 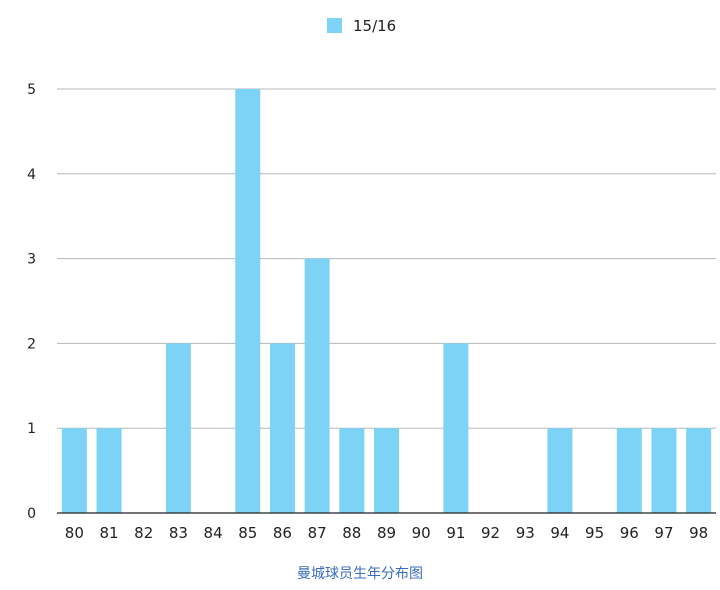 I want to click on y-tick-label: 5, so click(x=31, y=90).